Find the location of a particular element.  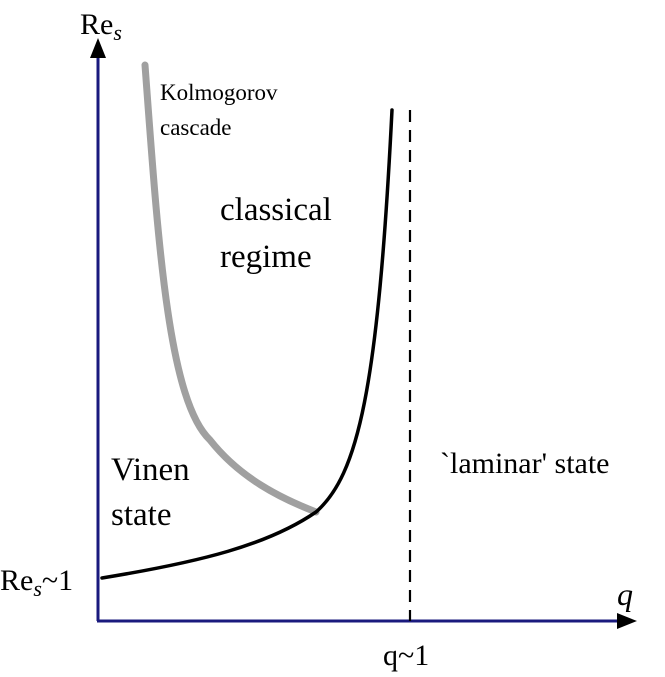

y-axis-label: Res is located at coordinates (101, 26).